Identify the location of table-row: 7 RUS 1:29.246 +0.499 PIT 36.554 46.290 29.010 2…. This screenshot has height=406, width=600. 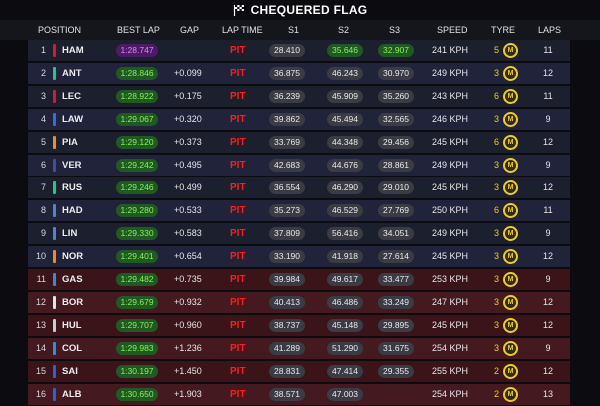
(299, 188).